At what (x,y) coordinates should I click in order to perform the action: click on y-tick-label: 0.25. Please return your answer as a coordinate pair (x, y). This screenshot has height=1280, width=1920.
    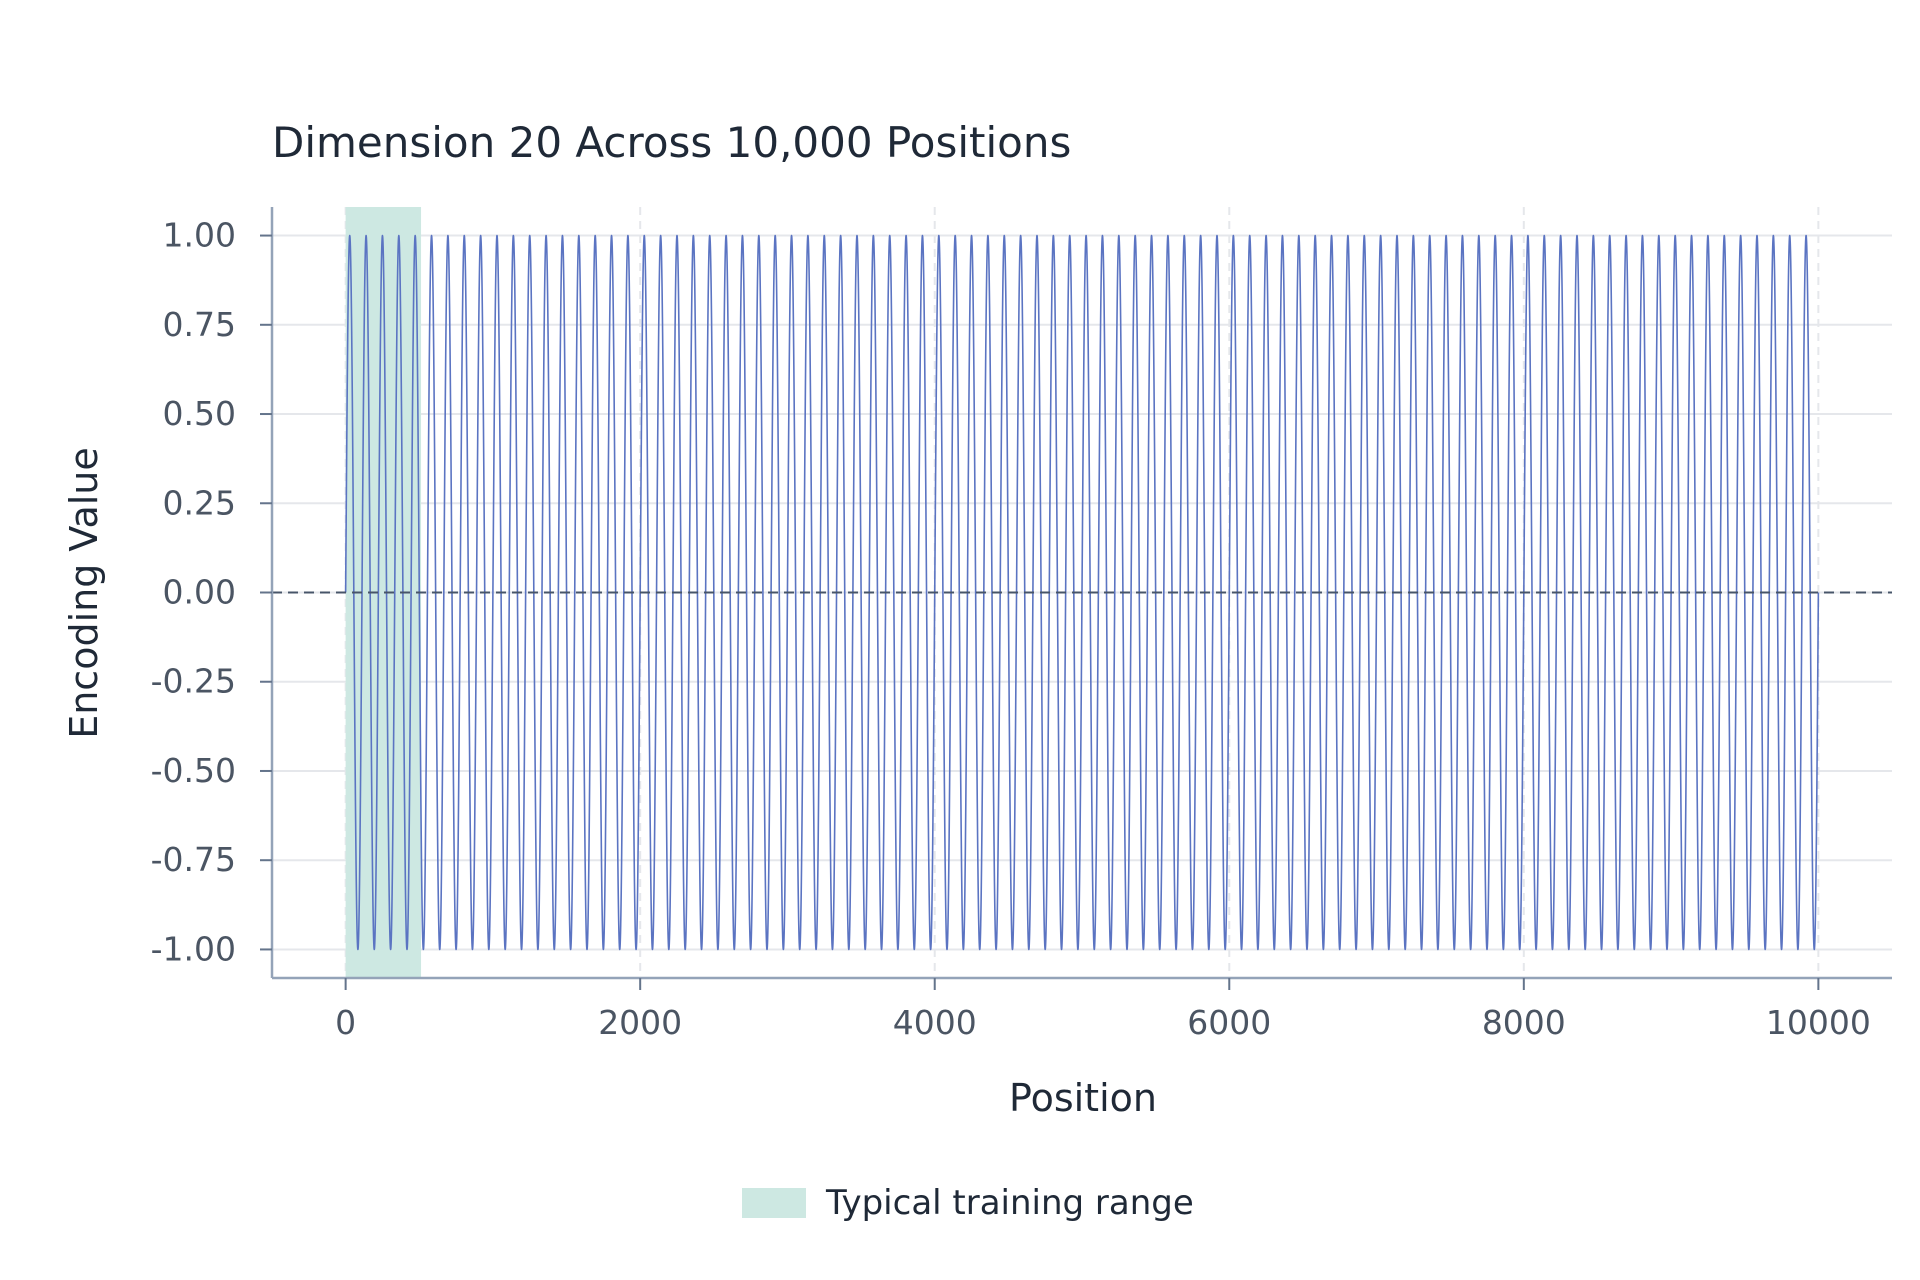
    Looking at the image, I should click on (199, 502).